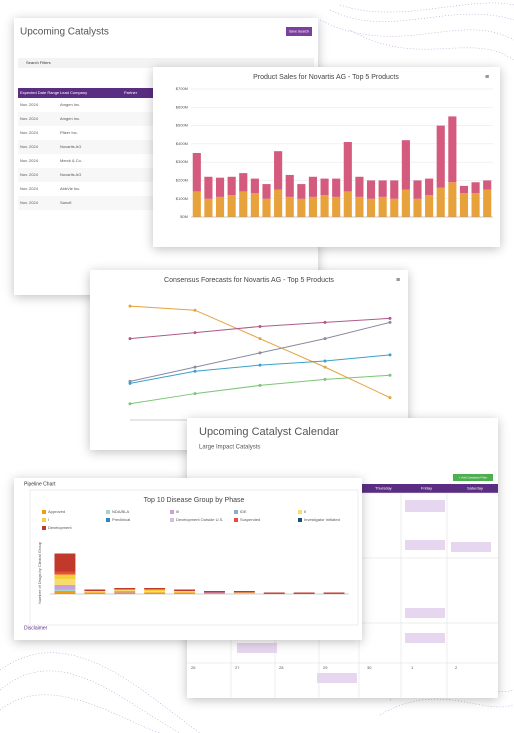  What do you see at coordinates (243, 511) in the screenshot?
I see `legend-label: IDE` at bounding box center [243, 511].